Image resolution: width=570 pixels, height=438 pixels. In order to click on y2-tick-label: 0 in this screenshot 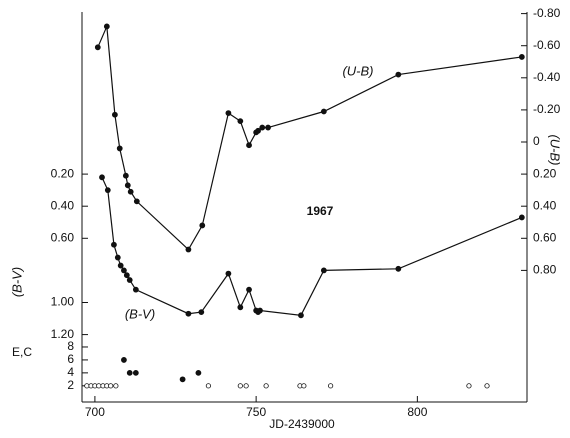, I will do `click(536, 141)`.